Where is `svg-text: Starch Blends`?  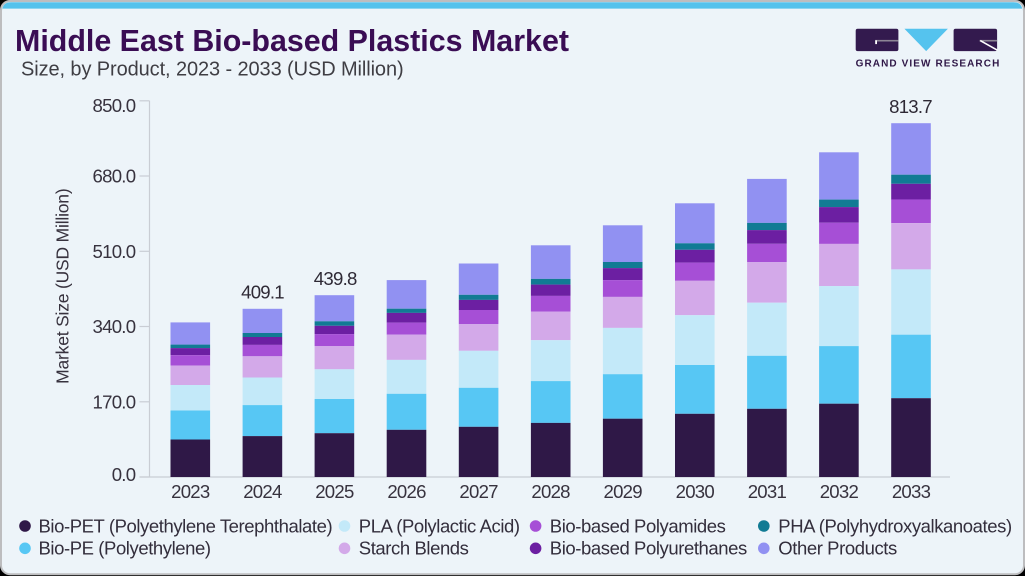
svg-text: Starch Blends is located at coordinates (414, 548).